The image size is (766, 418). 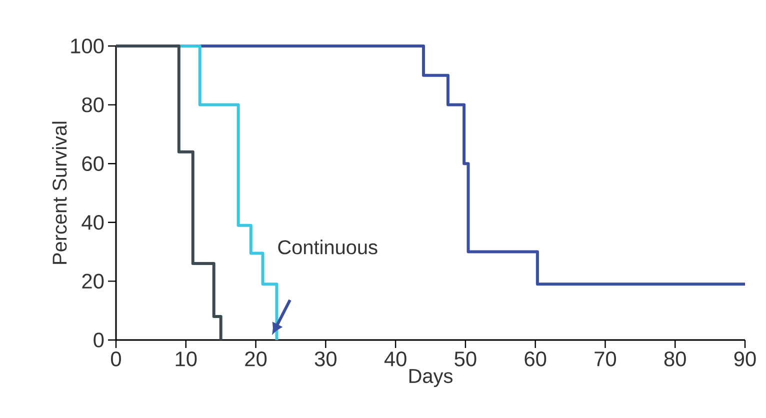 What do you see at coordinates (99, 340) in the screenshot?
I see `y-tick-label: 0` at bounding box center [99, 340].